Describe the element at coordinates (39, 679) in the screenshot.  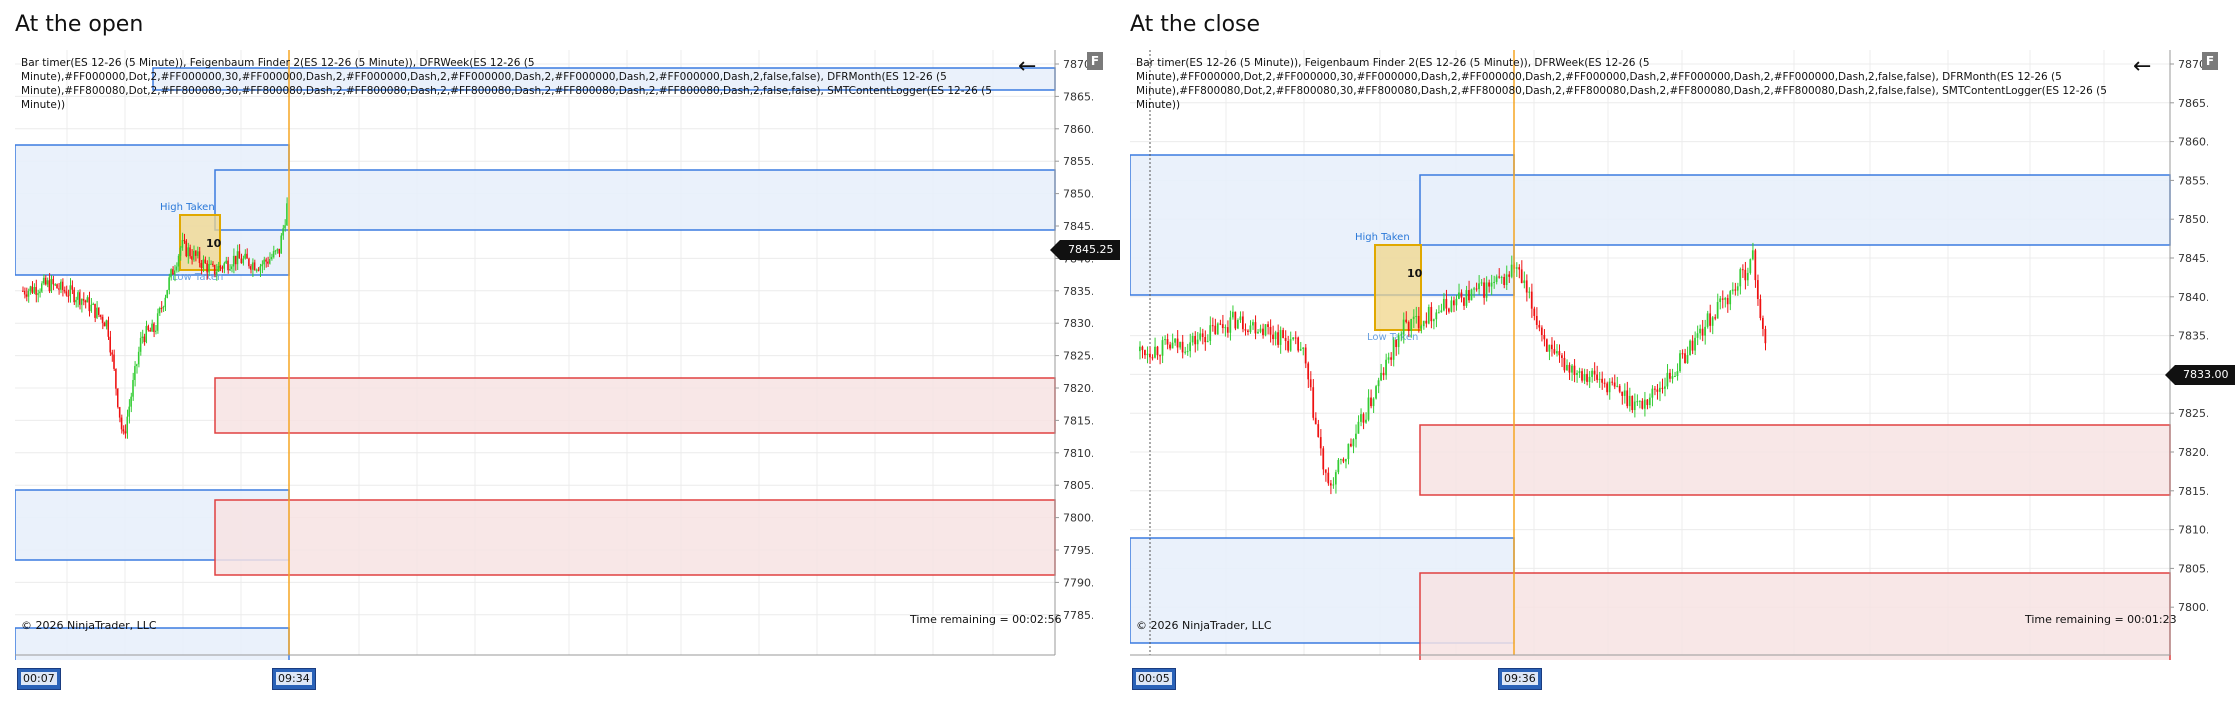
I see `start-time-marker: 00:07` at that location.